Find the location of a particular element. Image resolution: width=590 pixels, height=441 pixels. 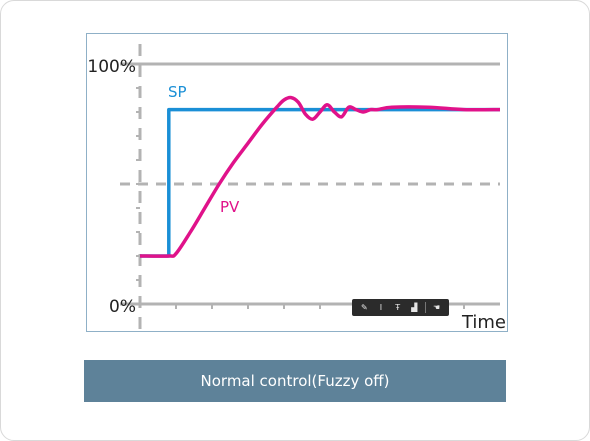

text-size-icon: Ŧ is located at coordinates (398, 307).